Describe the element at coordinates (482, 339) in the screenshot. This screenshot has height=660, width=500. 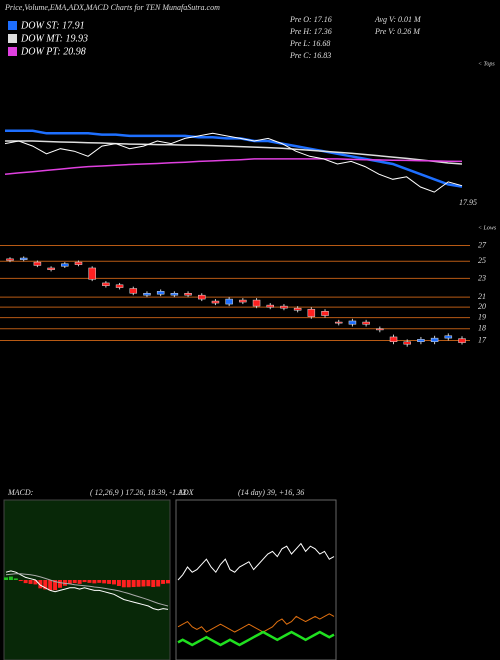
I see `y-tick-label: 17` at that location.